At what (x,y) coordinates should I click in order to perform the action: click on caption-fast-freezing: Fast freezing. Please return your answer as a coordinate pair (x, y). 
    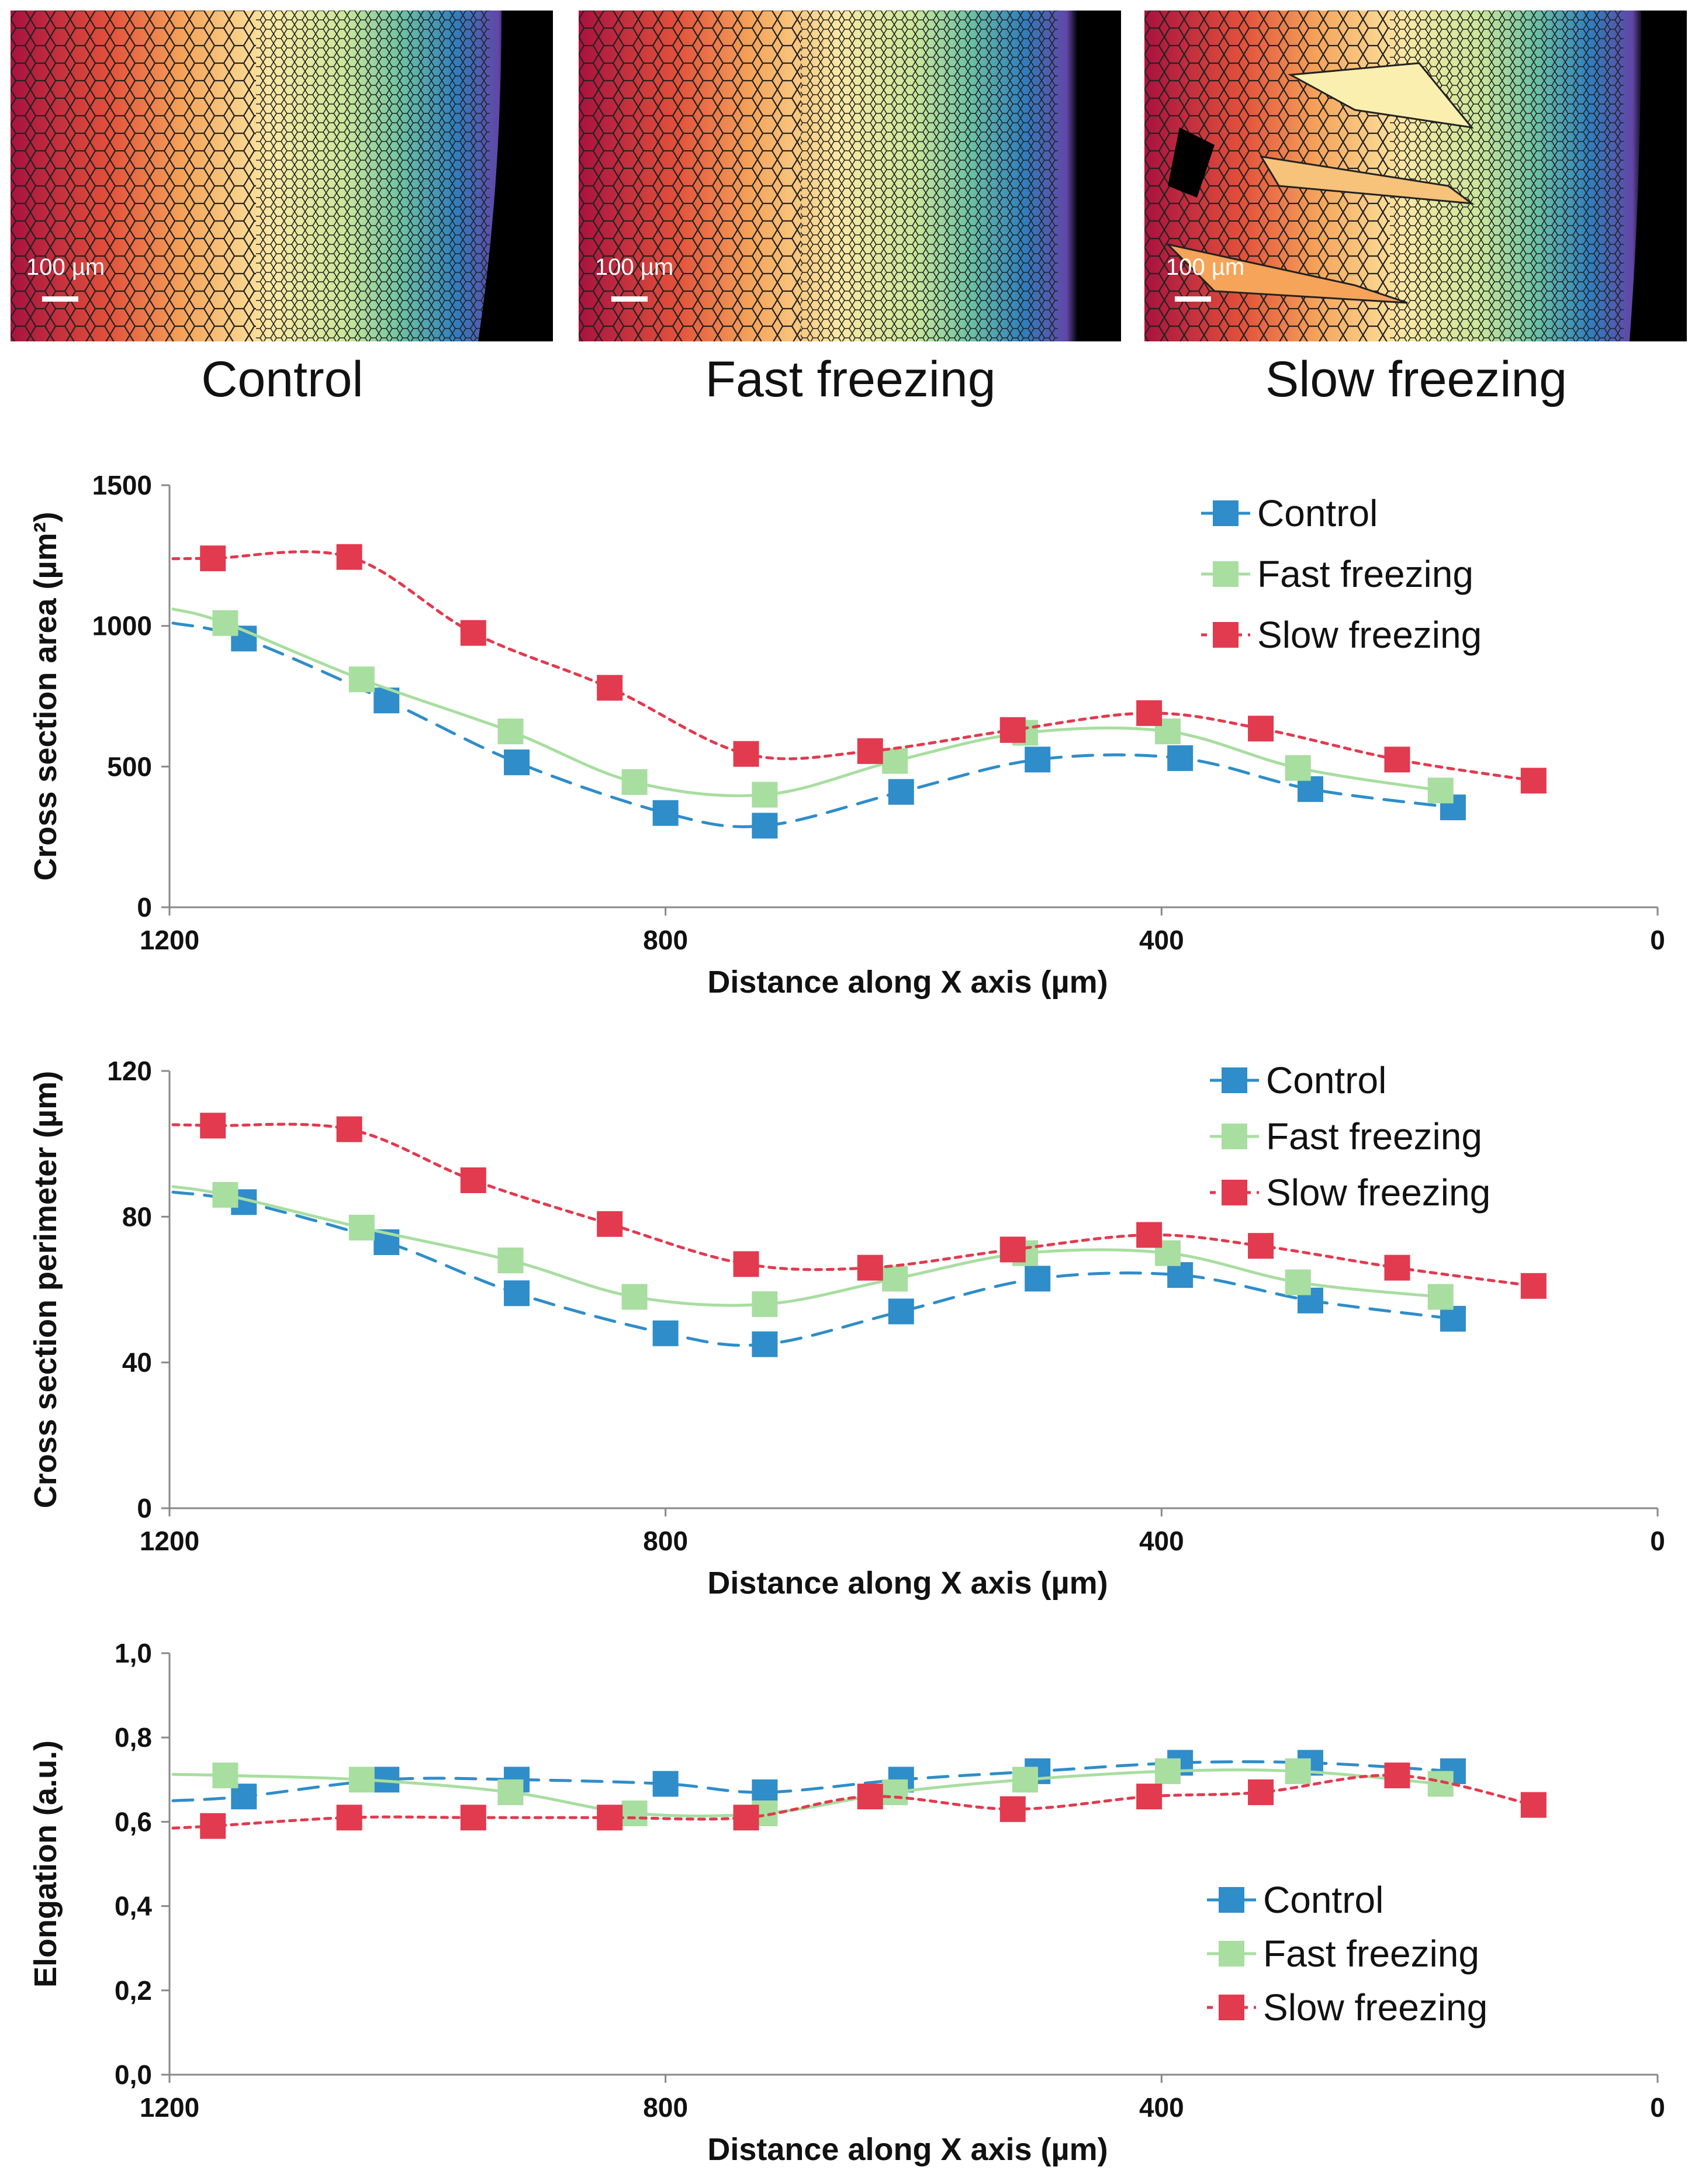
    Looking at the image, I should click on (850, 379).